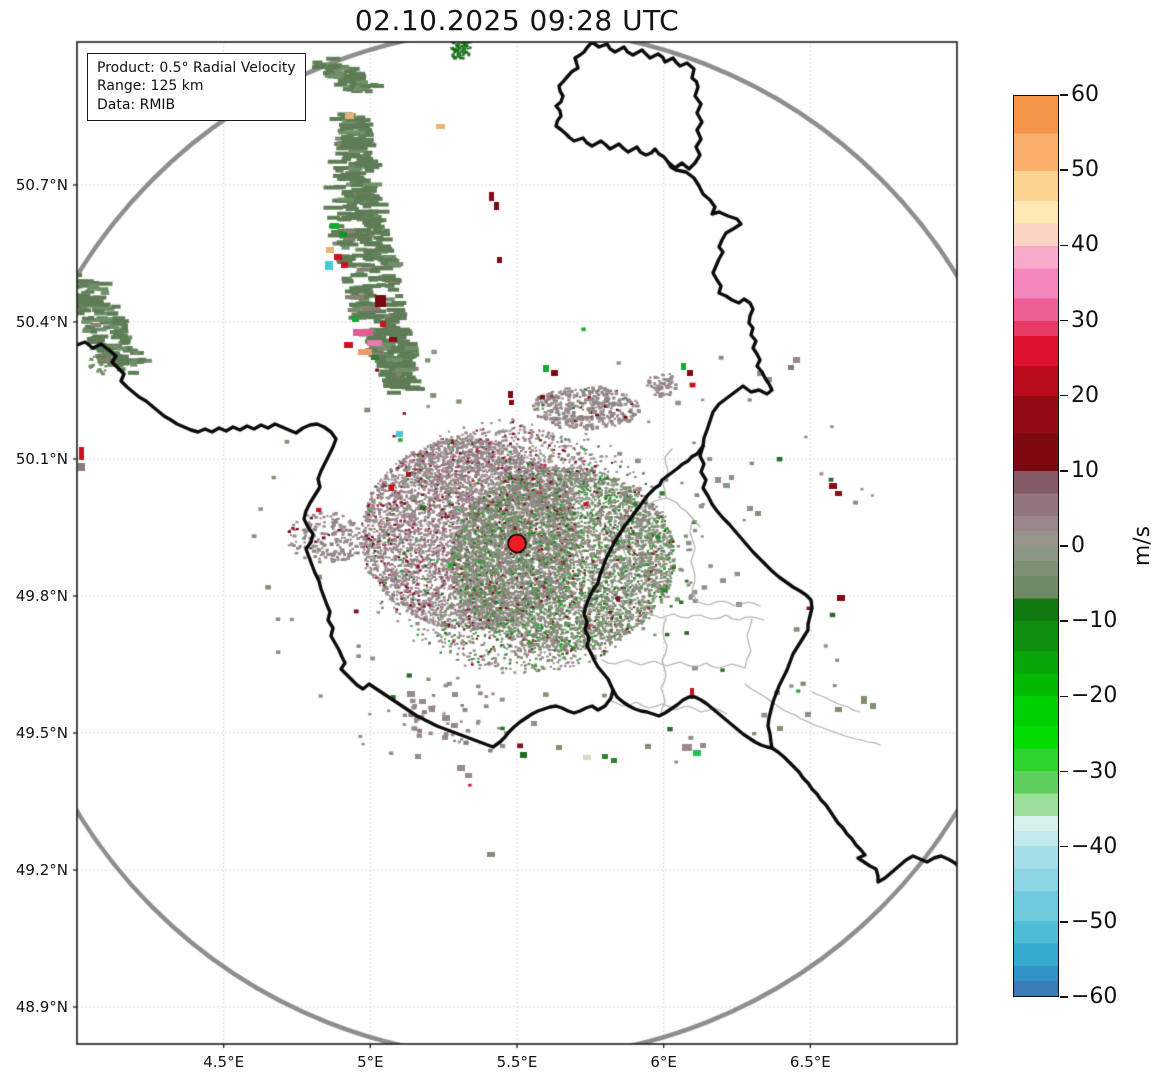  What do you see at coordinates (41, 184) in the screenshot?
I see `y-tick-label: 50.7°N` at bounding box center [41, 184].